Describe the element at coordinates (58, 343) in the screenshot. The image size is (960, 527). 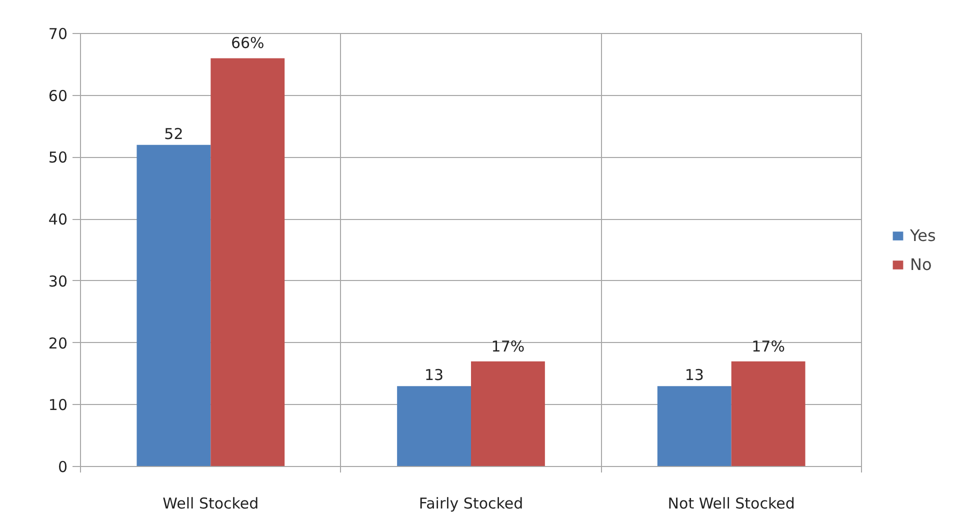
I see `y-tick-label: 20` at that location.